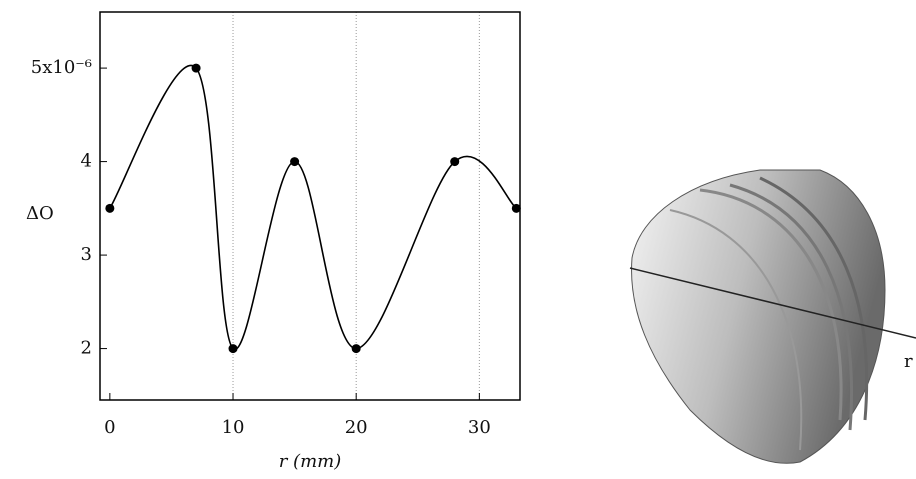 This screenshot has width=916, height=479. I want to click on x-axis-label: r (mm), so click(310, 461).